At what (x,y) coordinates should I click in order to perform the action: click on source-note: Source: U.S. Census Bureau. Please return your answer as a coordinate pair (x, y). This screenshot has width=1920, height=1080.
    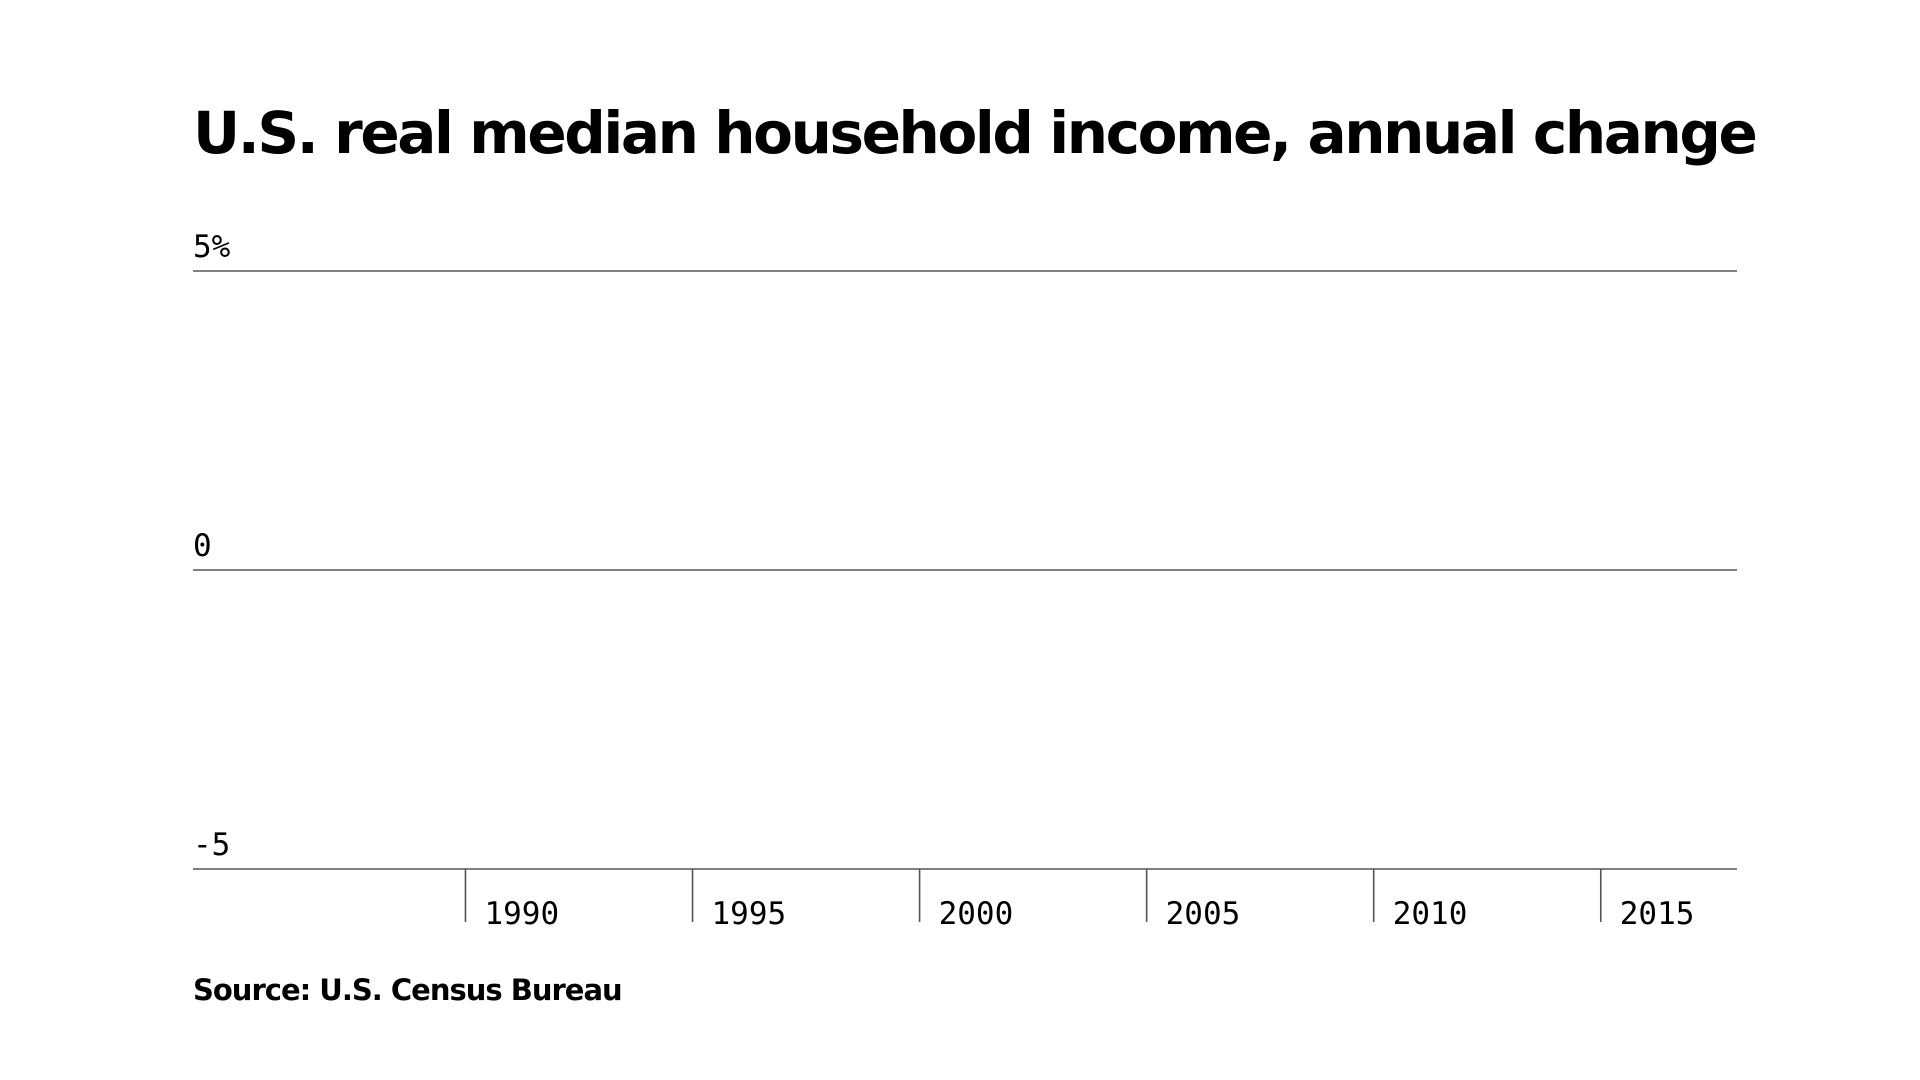
    Looking at the image, I should click on (408, 990).